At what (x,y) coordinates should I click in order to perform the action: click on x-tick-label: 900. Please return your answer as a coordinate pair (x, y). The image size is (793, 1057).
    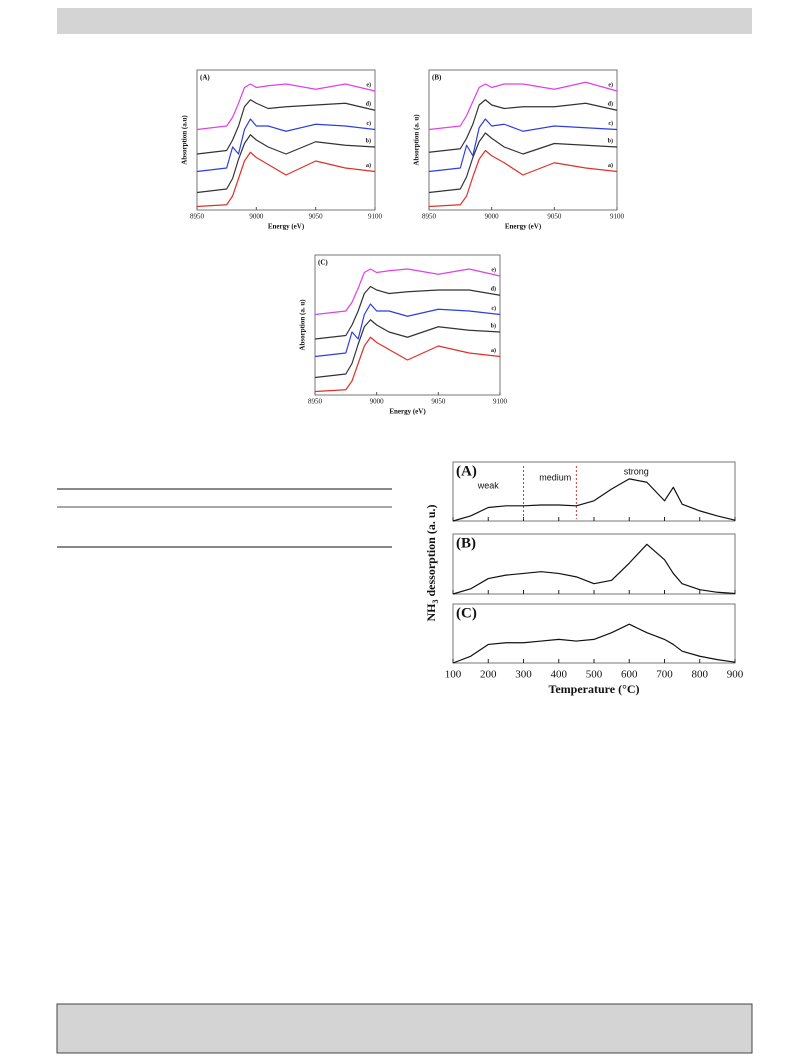
    Looking at the image, I should click on (735, 675).